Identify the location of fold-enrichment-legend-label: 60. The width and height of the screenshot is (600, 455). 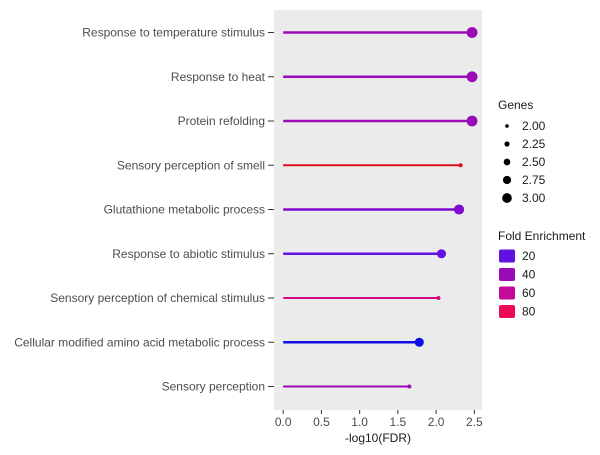
(529, 293).